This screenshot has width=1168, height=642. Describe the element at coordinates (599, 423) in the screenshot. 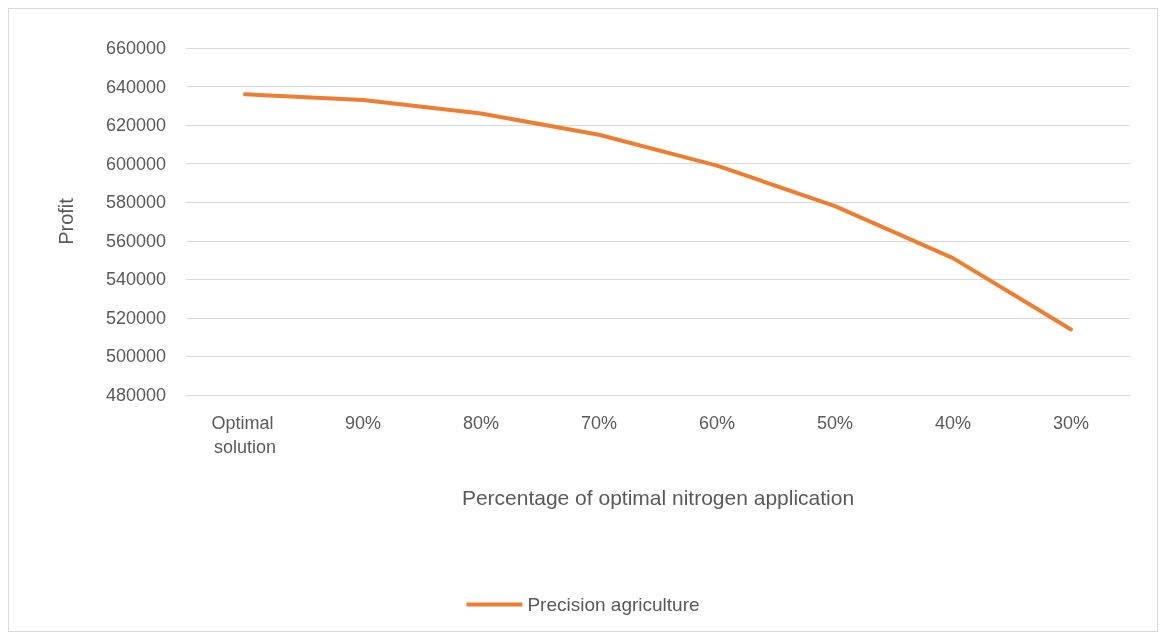

I see `x-tick-label: 70%` at that location.